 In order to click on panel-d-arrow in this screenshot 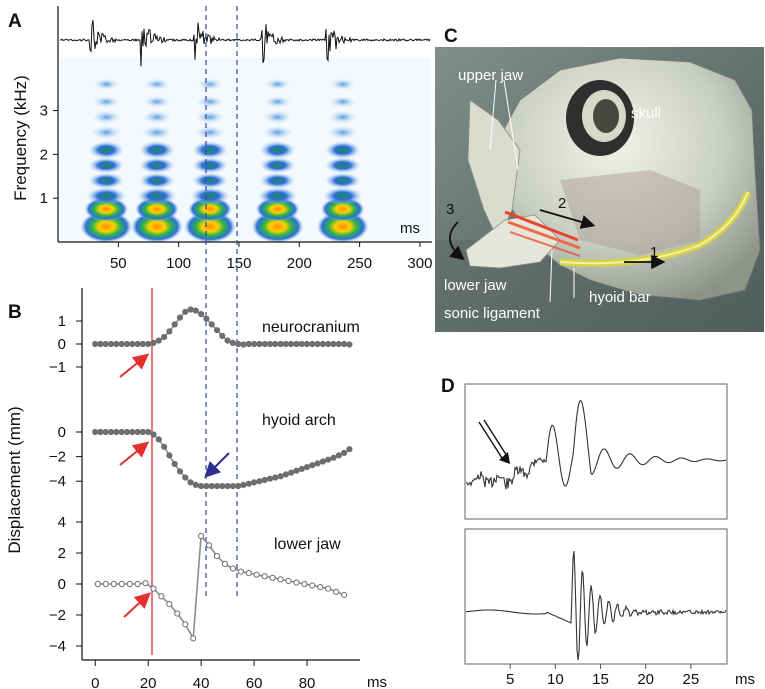, I will do `click(504, 458)`.